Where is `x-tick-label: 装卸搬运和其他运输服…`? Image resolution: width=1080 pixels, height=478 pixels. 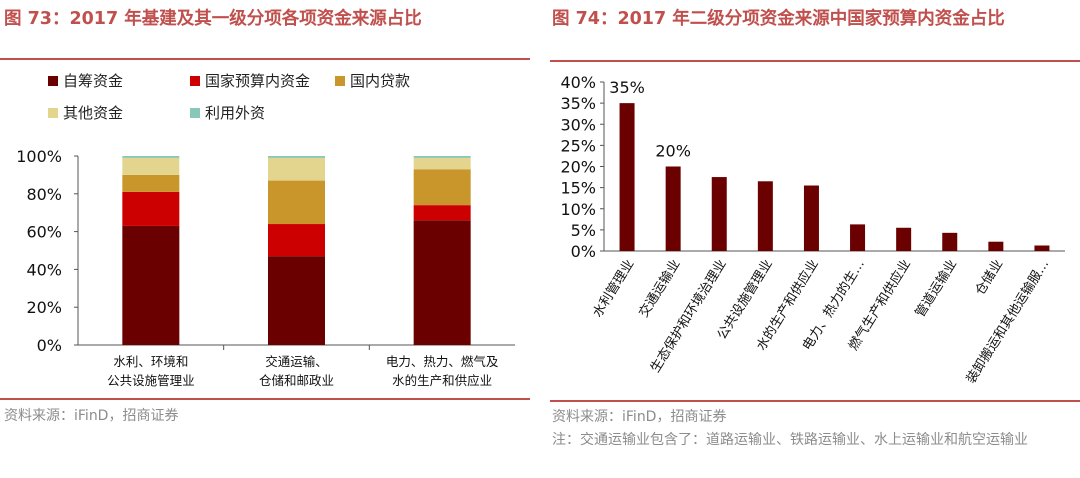
x-tick-label: 装卸搬运和其他运输服… is located at coordinates (1007, 322).